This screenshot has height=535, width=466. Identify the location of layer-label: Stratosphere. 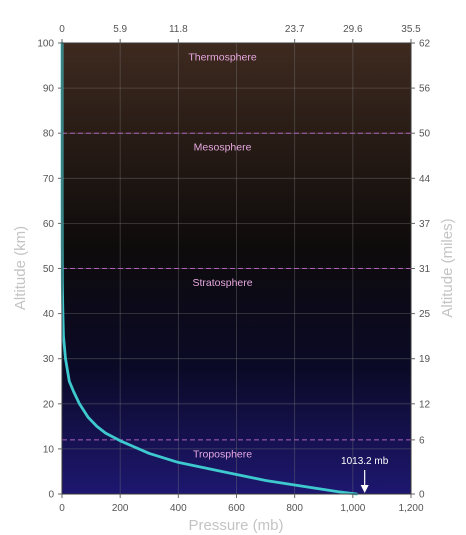
(222, 283).